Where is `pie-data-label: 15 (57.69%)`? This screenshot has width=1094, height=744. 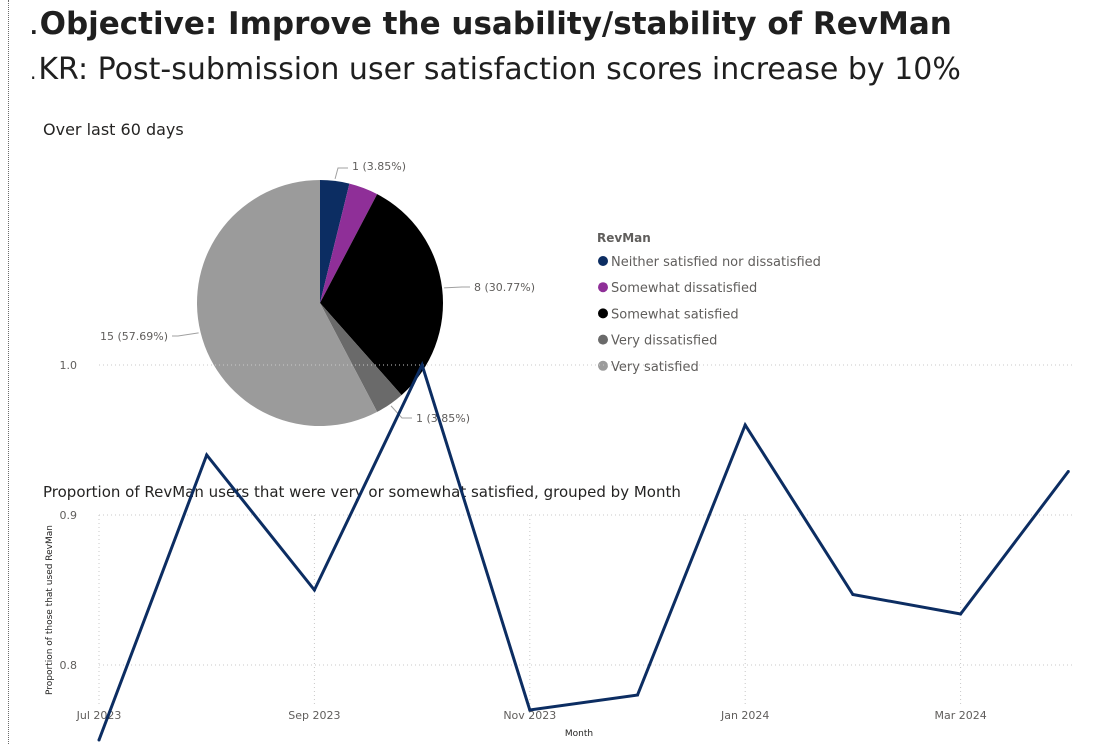 pie-data-label: 15 (57.69%) is located at coordinates (134, 336).